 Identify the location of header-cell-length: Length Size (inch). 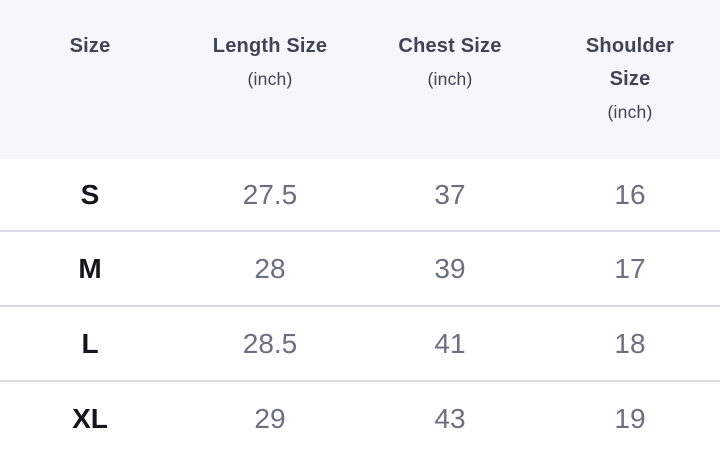
(270, 79).